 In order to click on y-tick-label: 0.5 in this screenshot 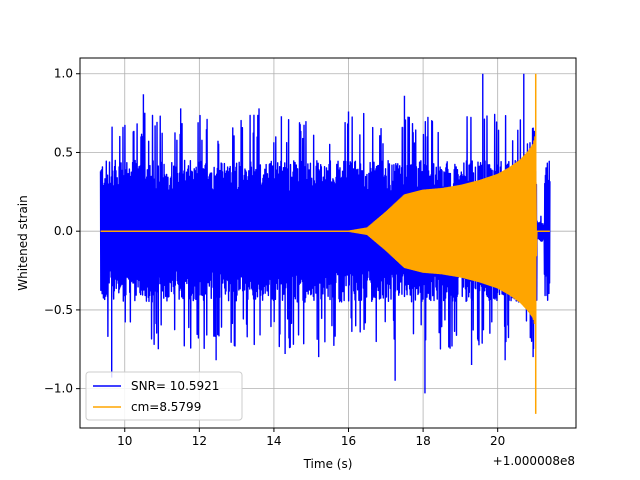, I will do `click(63, 152)`.